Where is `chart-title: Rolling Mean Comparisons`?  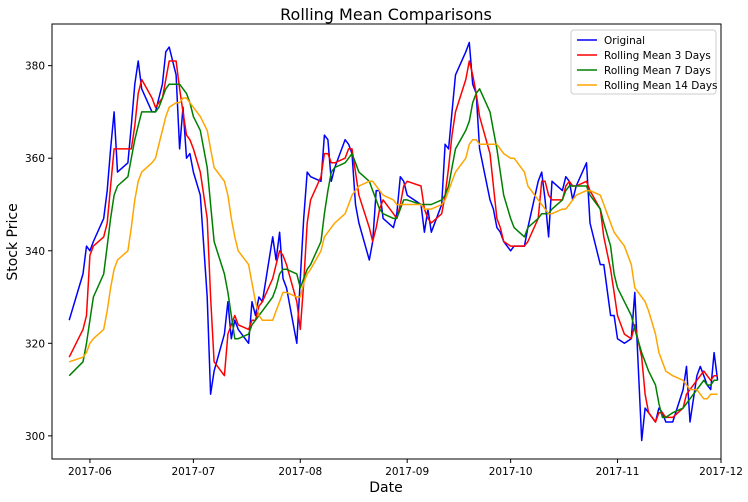 chart-title: Rolling Mean Comparisons is located at coordinates (386, 14).